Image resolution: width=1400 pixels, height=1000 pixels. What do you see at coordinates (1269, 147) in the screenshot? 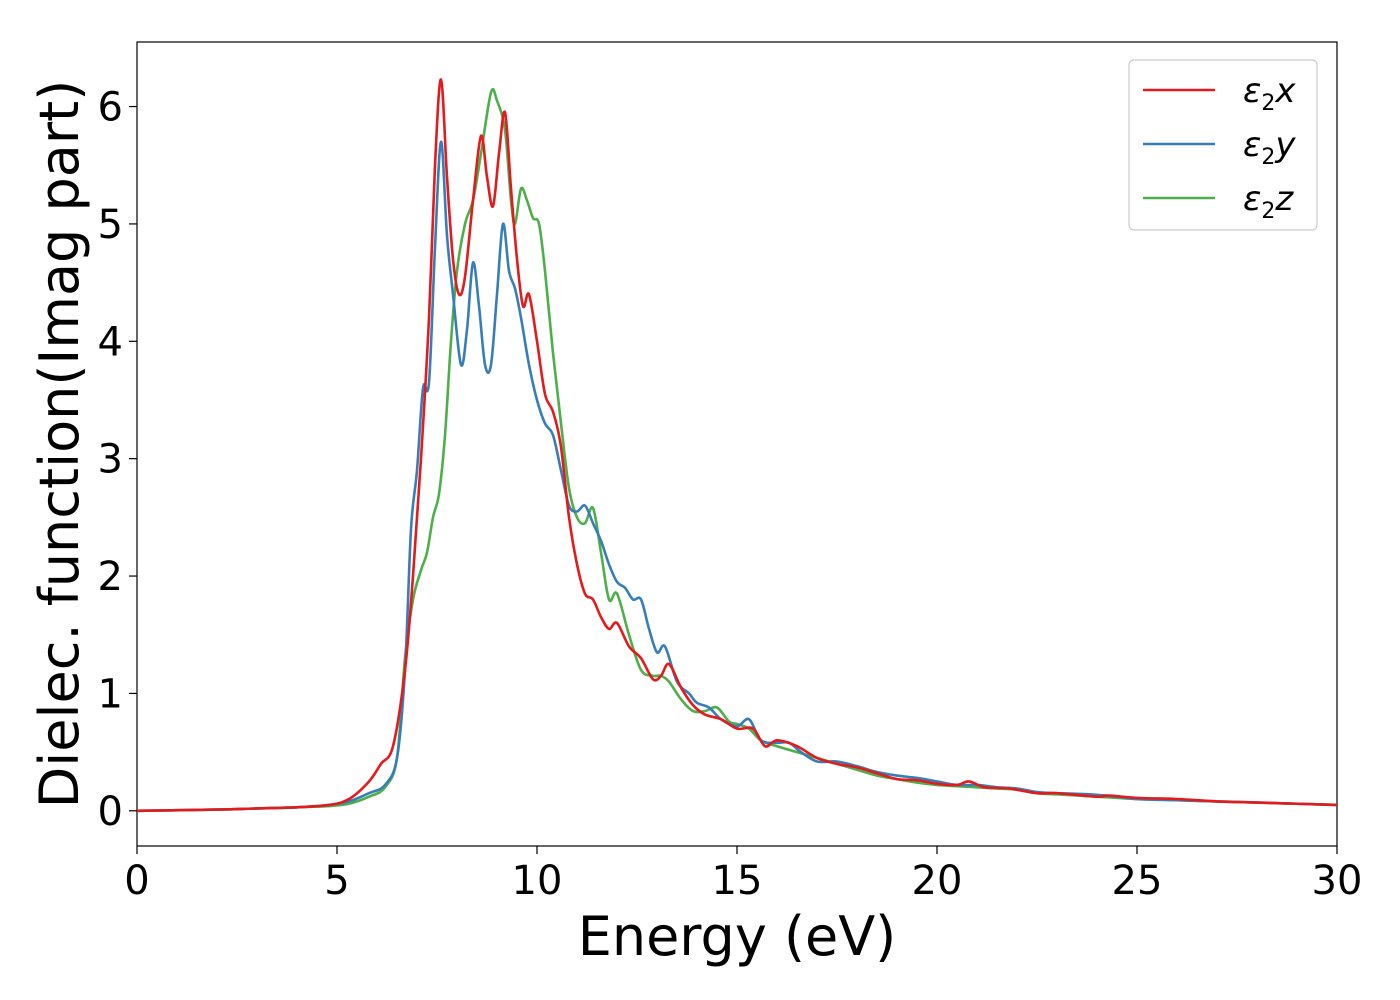
I see `legend-label-y: ε2y` at bounding box center [1269, 147].